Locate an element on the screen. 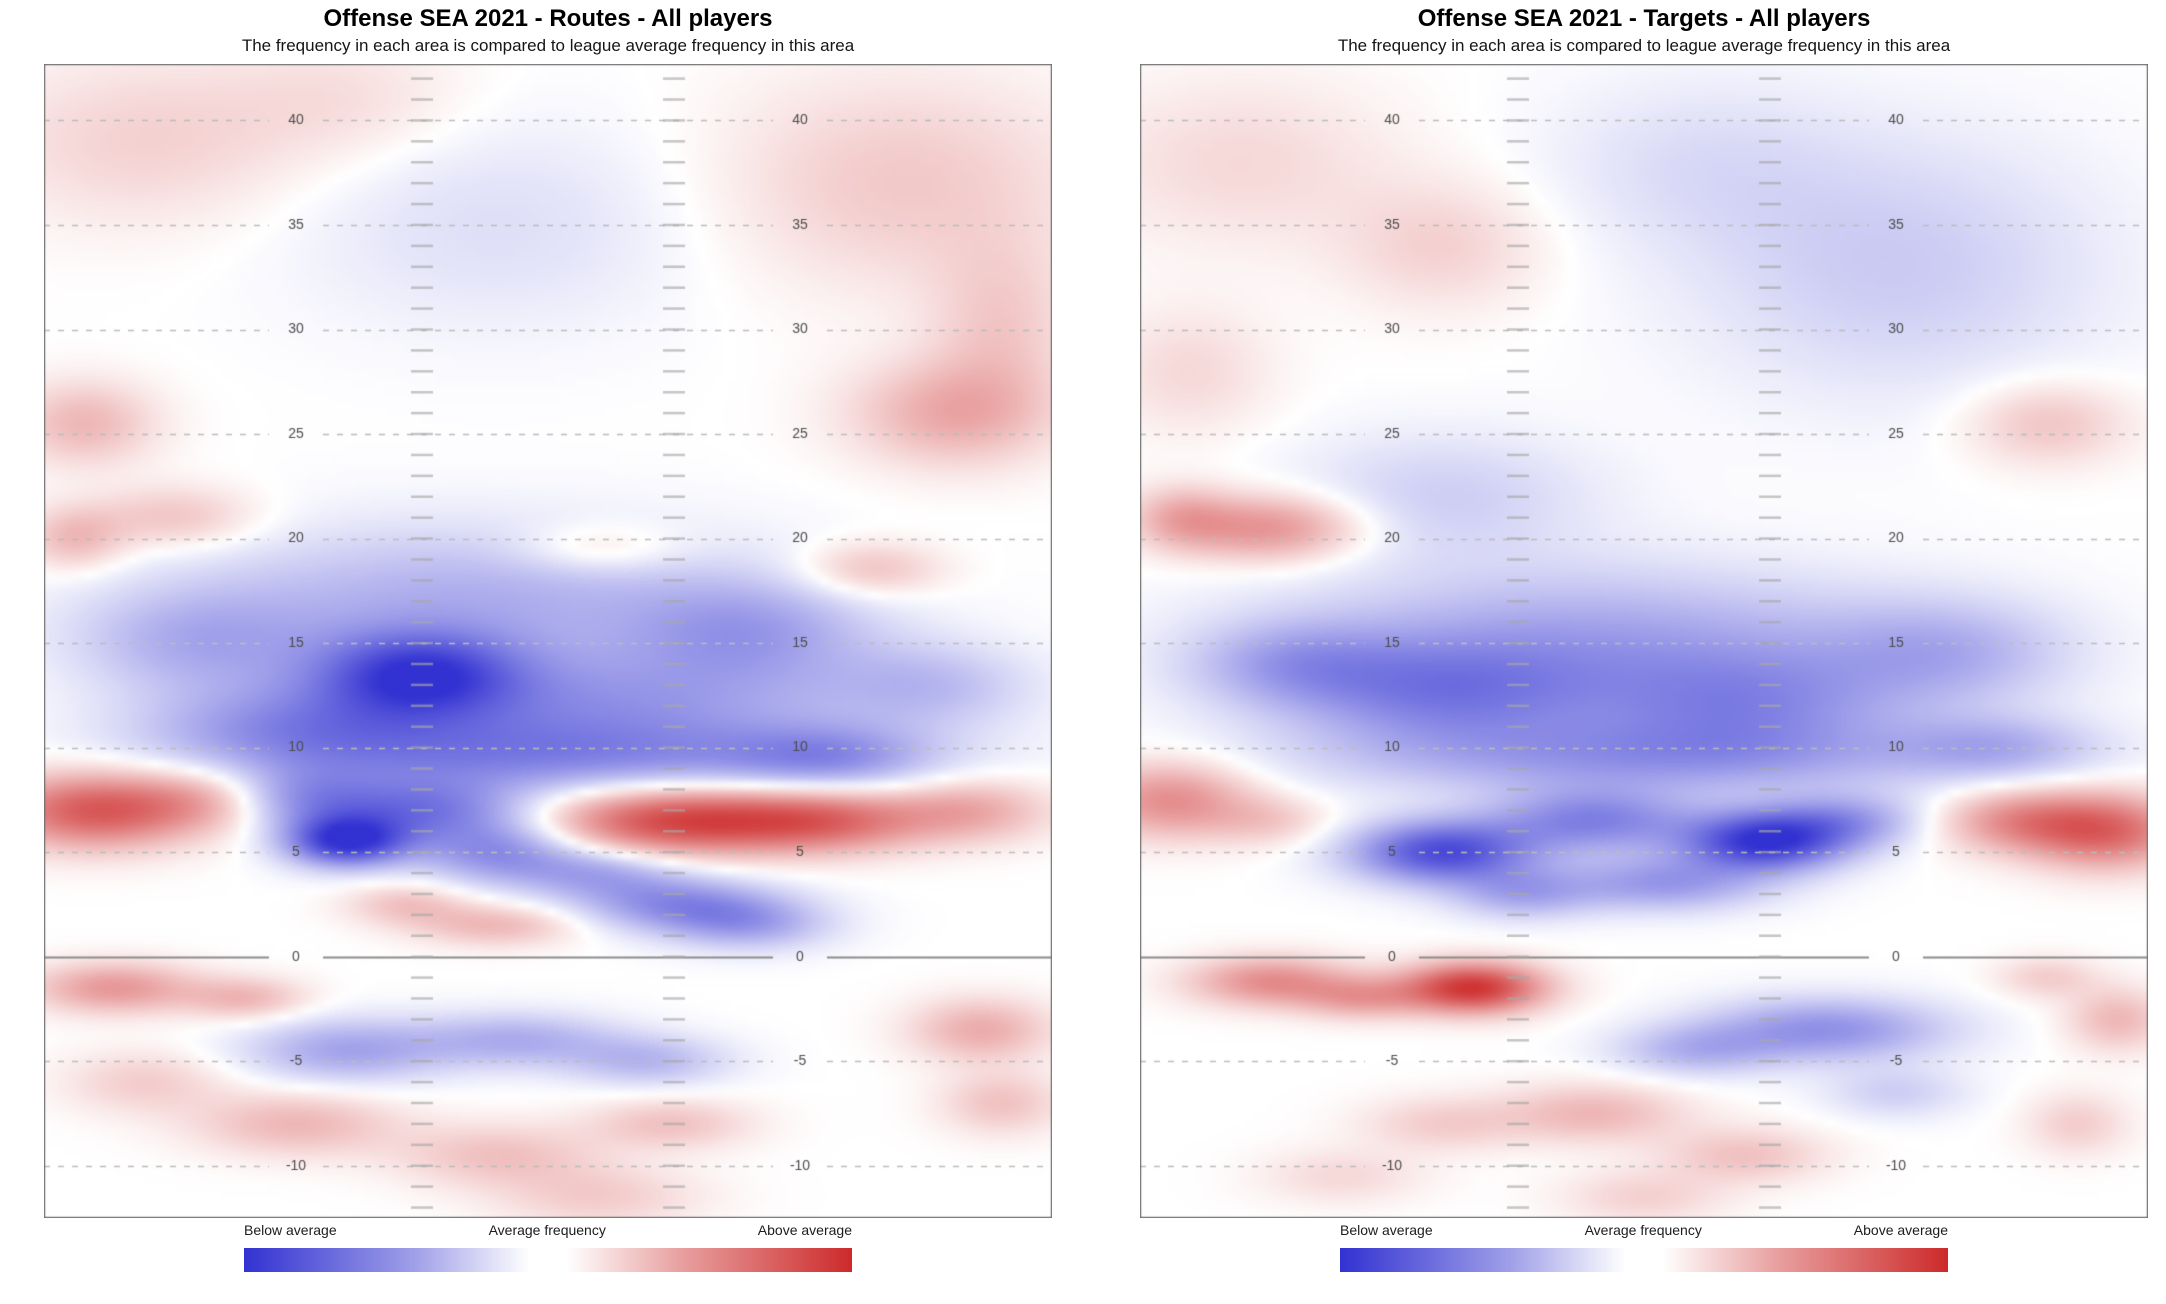 Image resolution: width=2166 pixels, height=1304 pixels. chart-title-routes: Offense SEA 2021 - Routes - All players is located at coordinates (548, 18).